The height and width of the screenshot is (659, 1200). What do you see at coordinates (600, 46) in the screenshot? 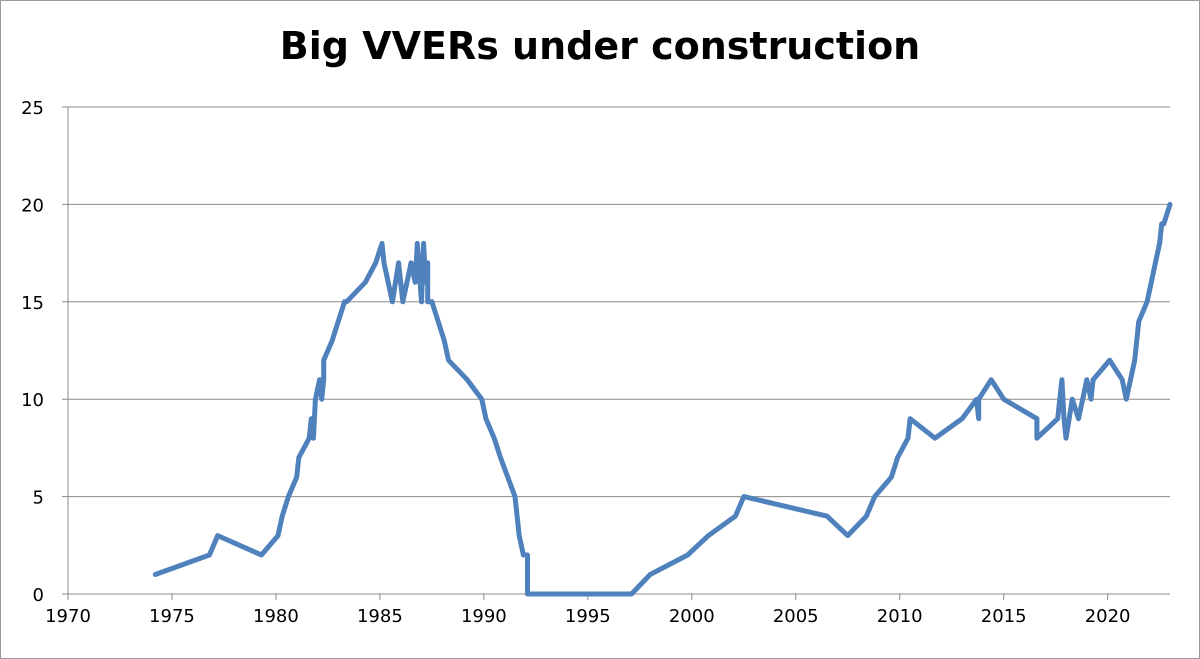
I see `chart-title: Big VVERs under construction` at bounding box center [600, 46].